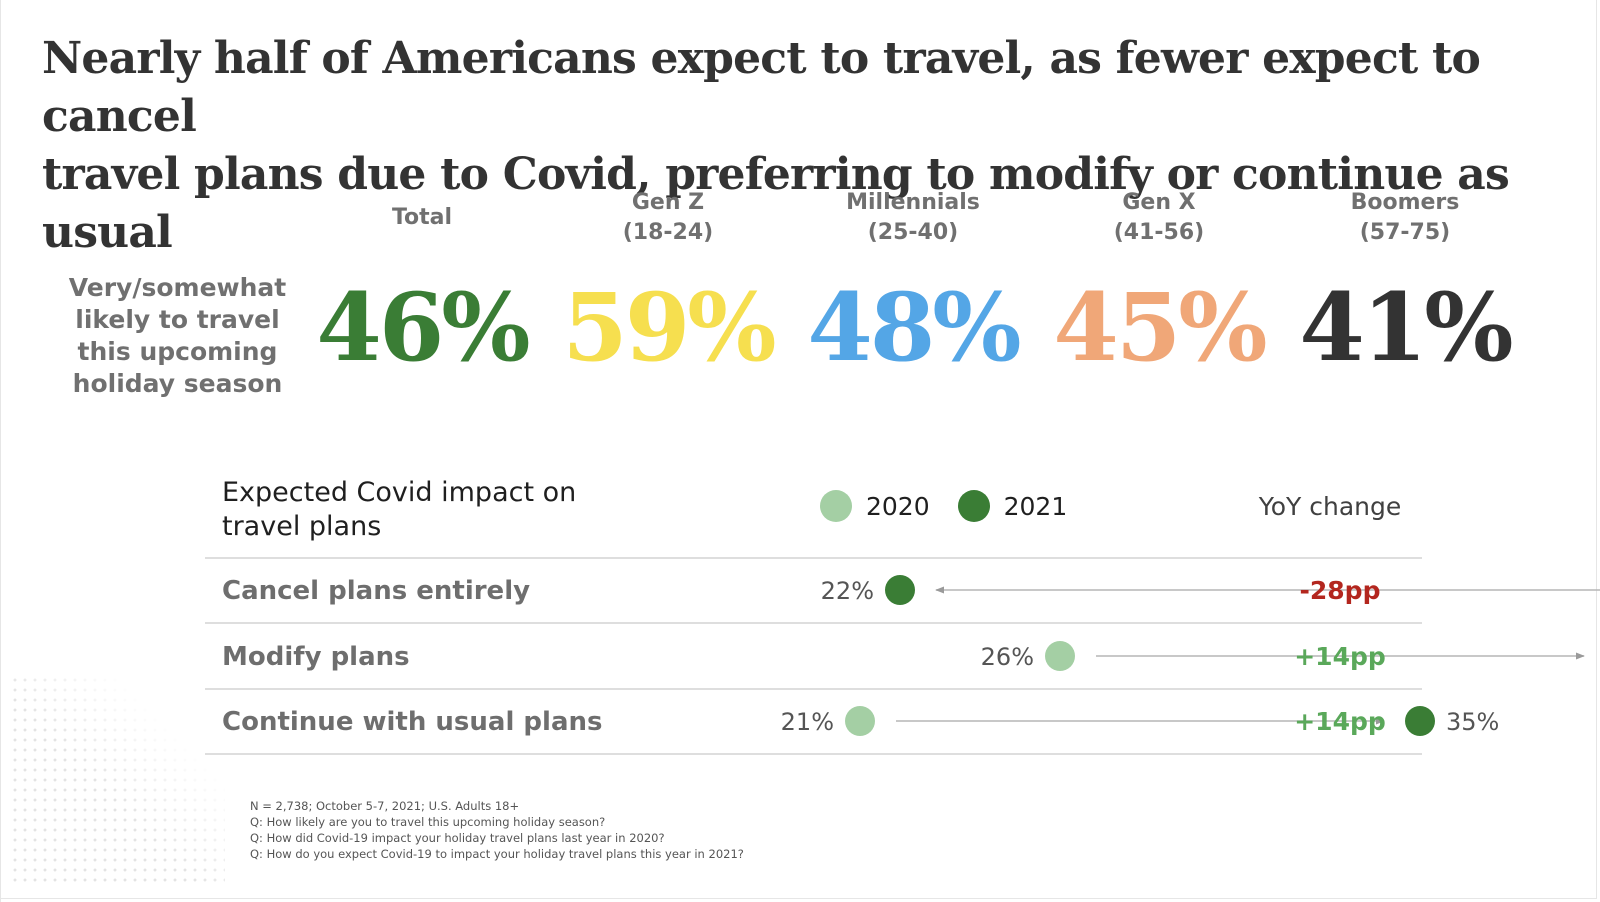 Image resolution: width=1600 pixels, height=902 pixels. Describe the element at coordinates (914, 328) in the screenshot. I see `generation-percent: 48%` at that location.